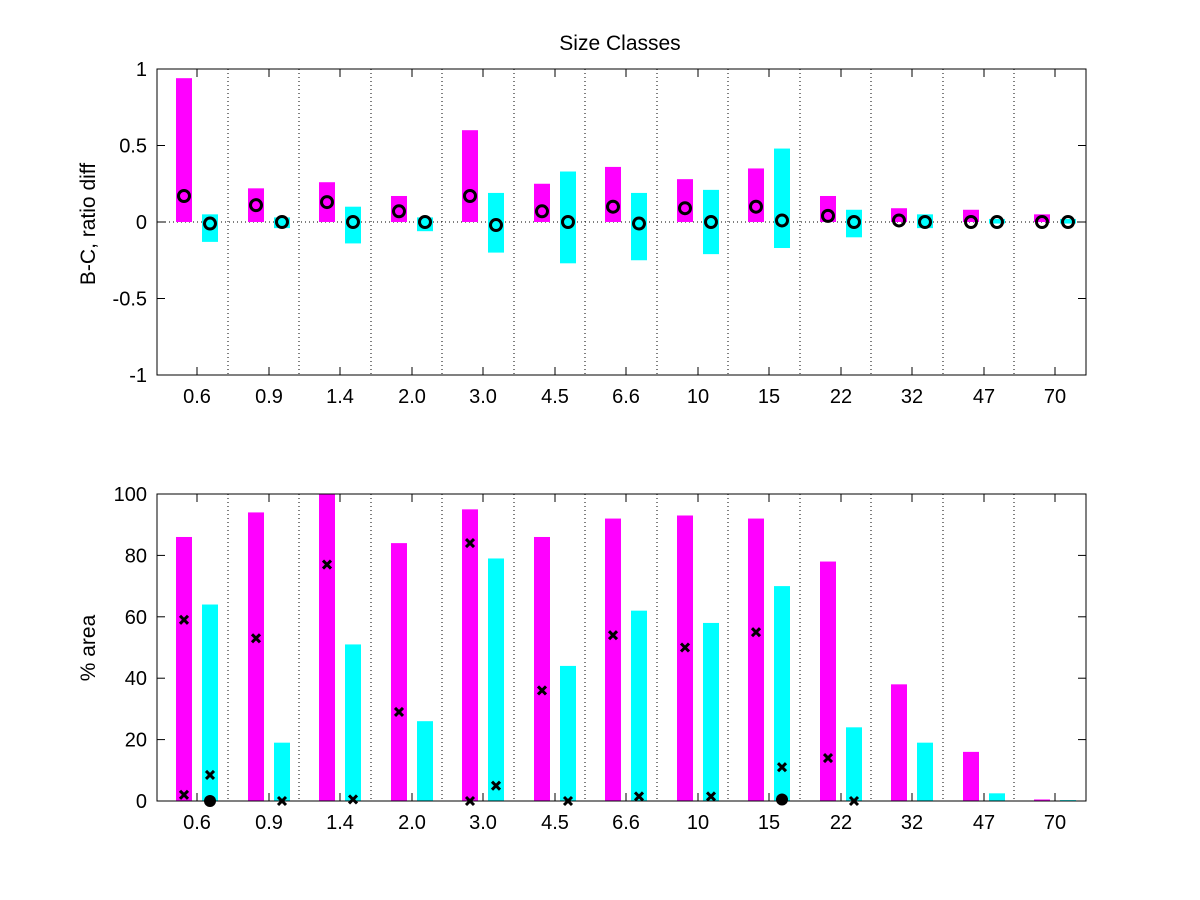  I want to click on x-tick-label: 10, so click(698, 397).